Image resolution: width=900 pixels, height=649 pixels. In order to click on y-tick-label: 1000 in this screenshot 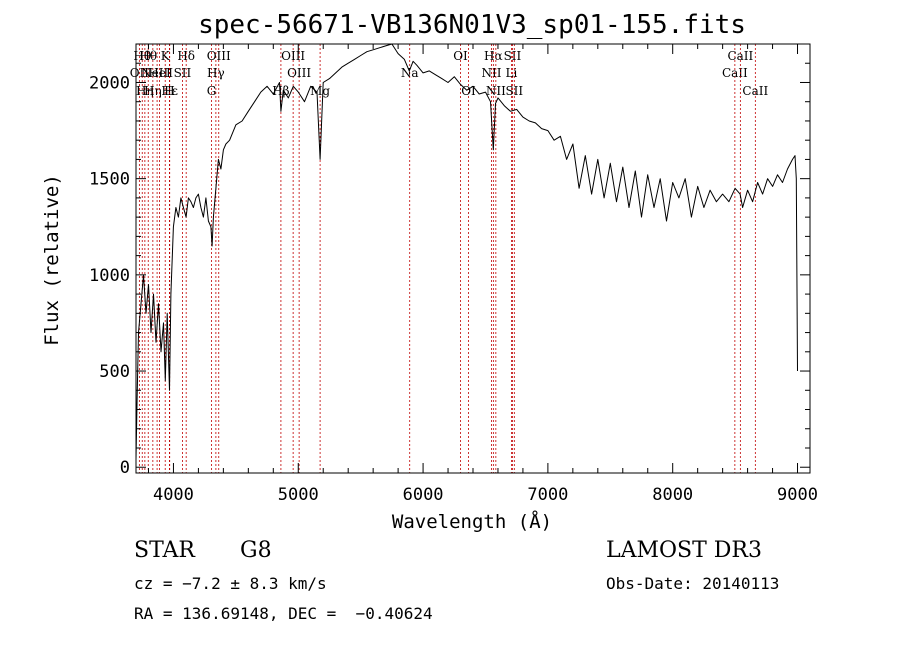, I will do `click(109, 276)`.